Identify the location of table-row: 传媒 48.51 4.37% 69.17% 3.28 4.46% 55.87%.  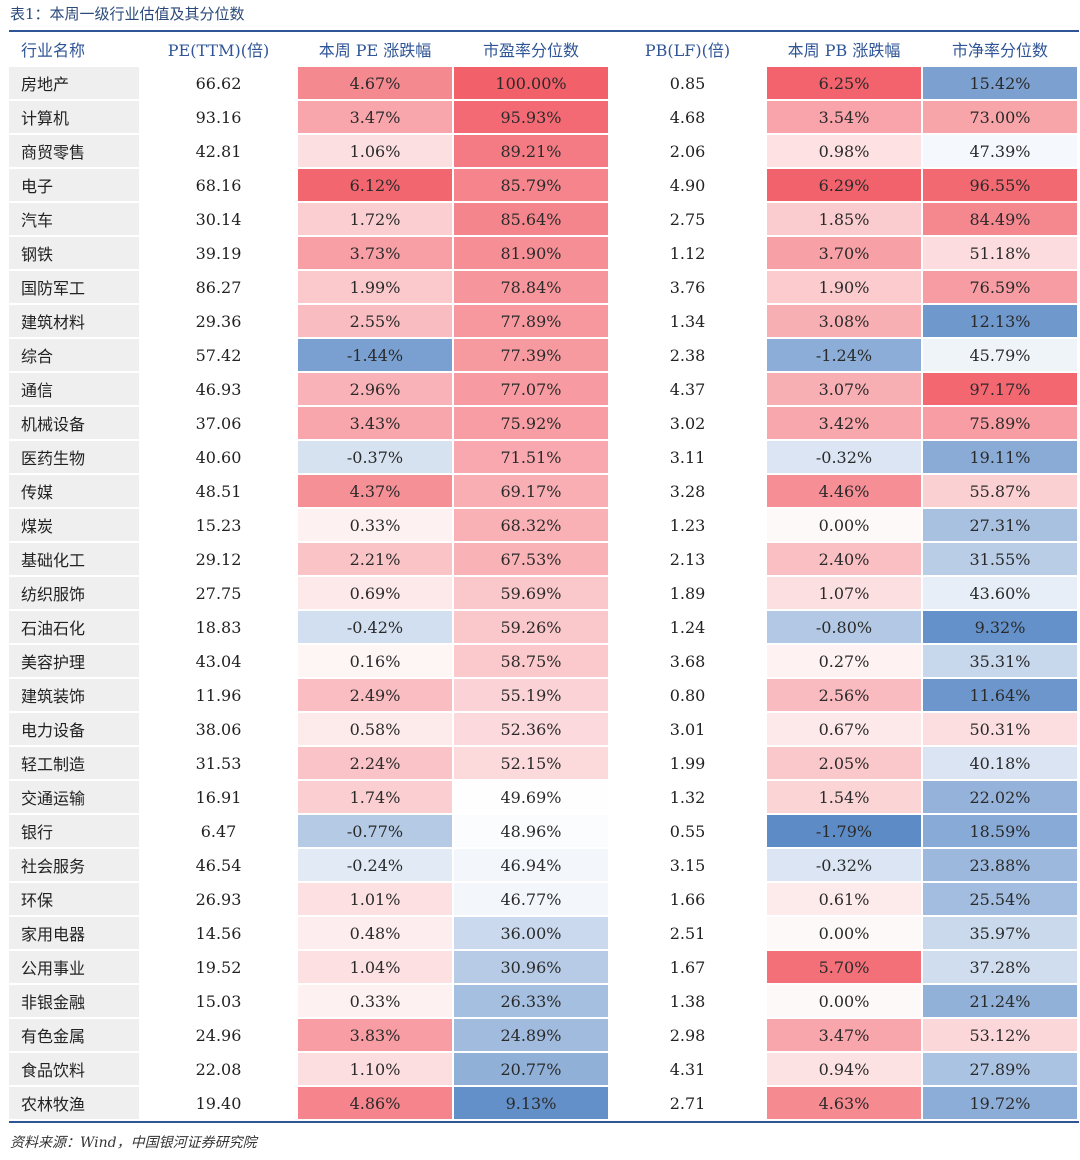
(544, 492).